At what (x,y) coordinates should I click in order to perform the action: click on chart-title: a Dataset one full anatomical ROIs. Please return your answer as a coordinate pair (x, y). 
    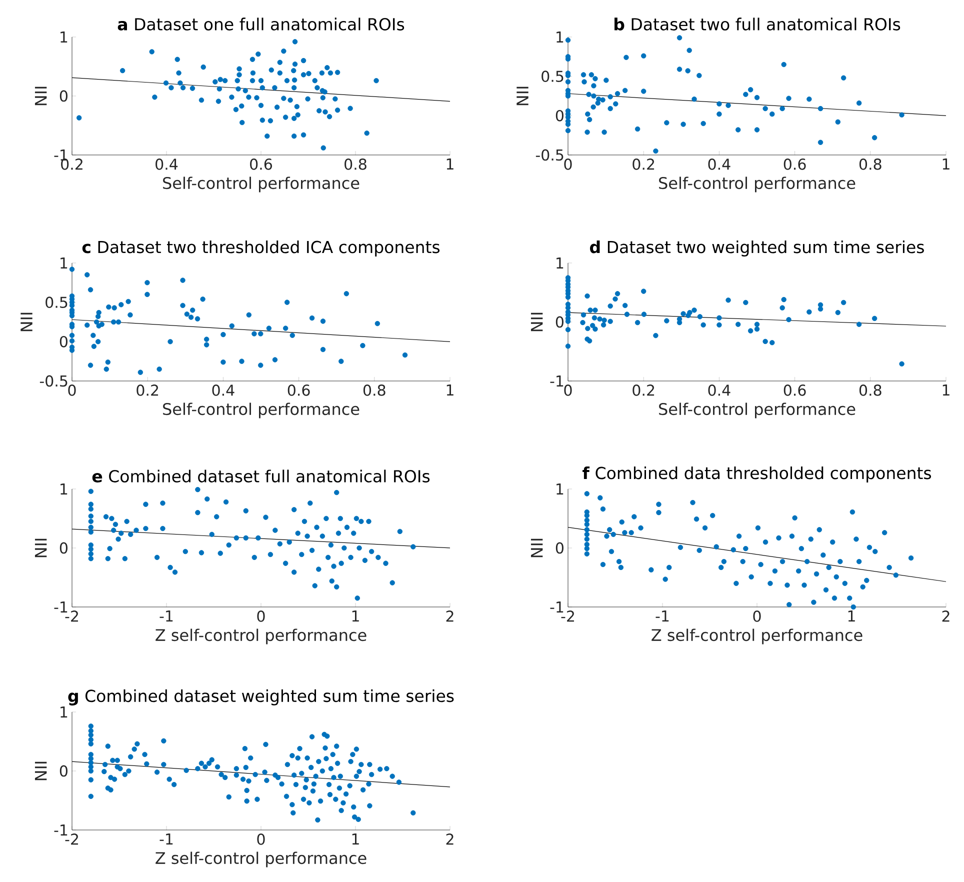
    Looking at the image, I should click on (261, 24).